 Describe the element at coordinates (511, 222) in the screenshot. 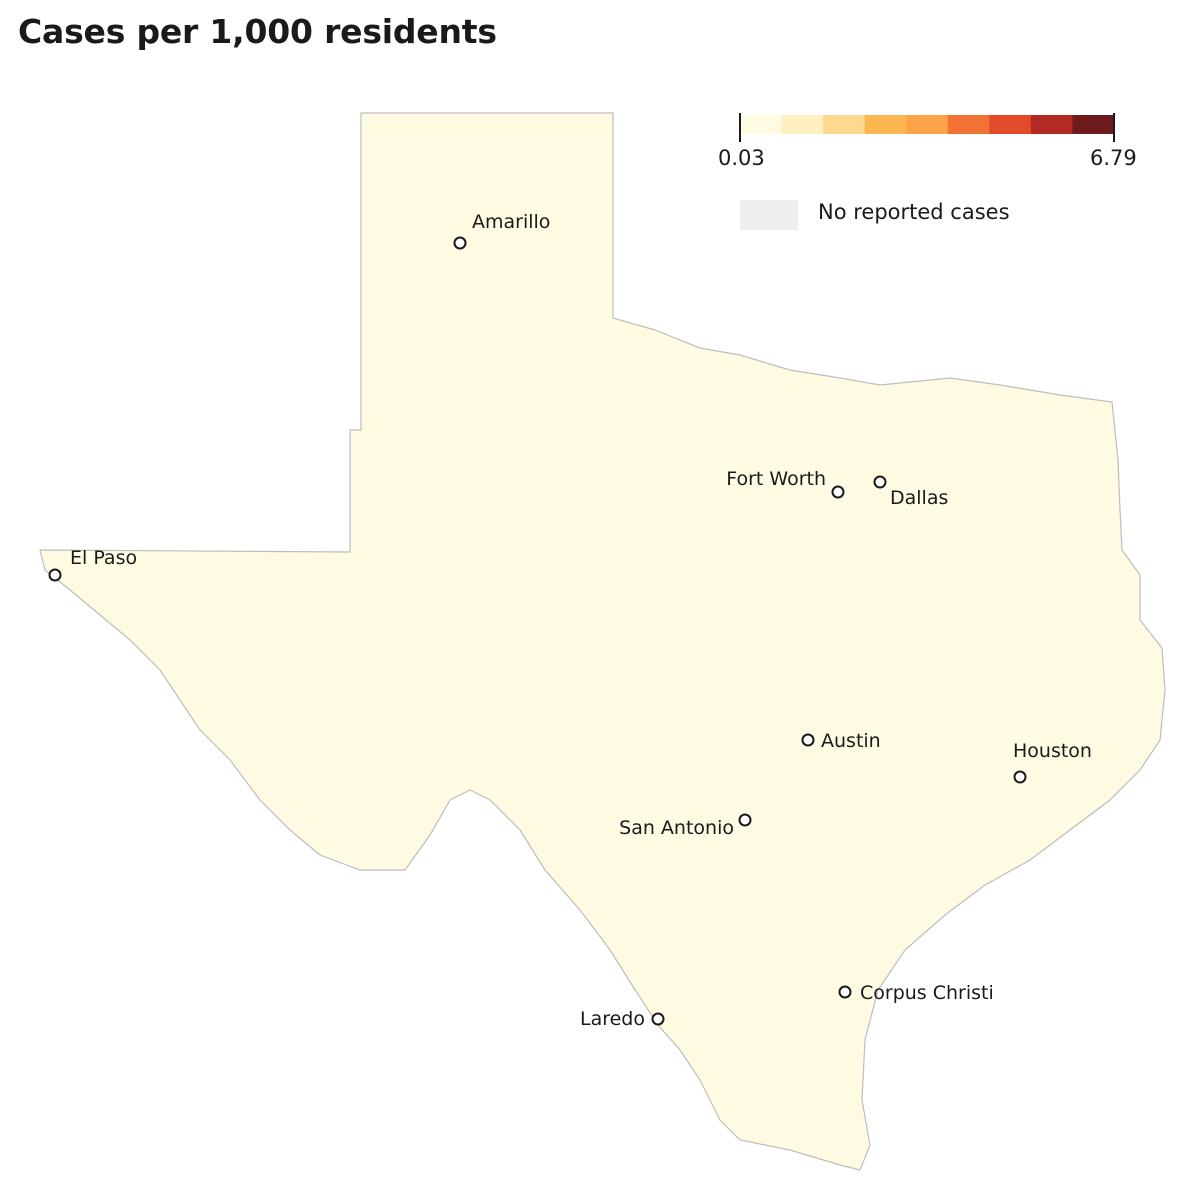

I see `city-label-amarillo: Amarillo` at that location.